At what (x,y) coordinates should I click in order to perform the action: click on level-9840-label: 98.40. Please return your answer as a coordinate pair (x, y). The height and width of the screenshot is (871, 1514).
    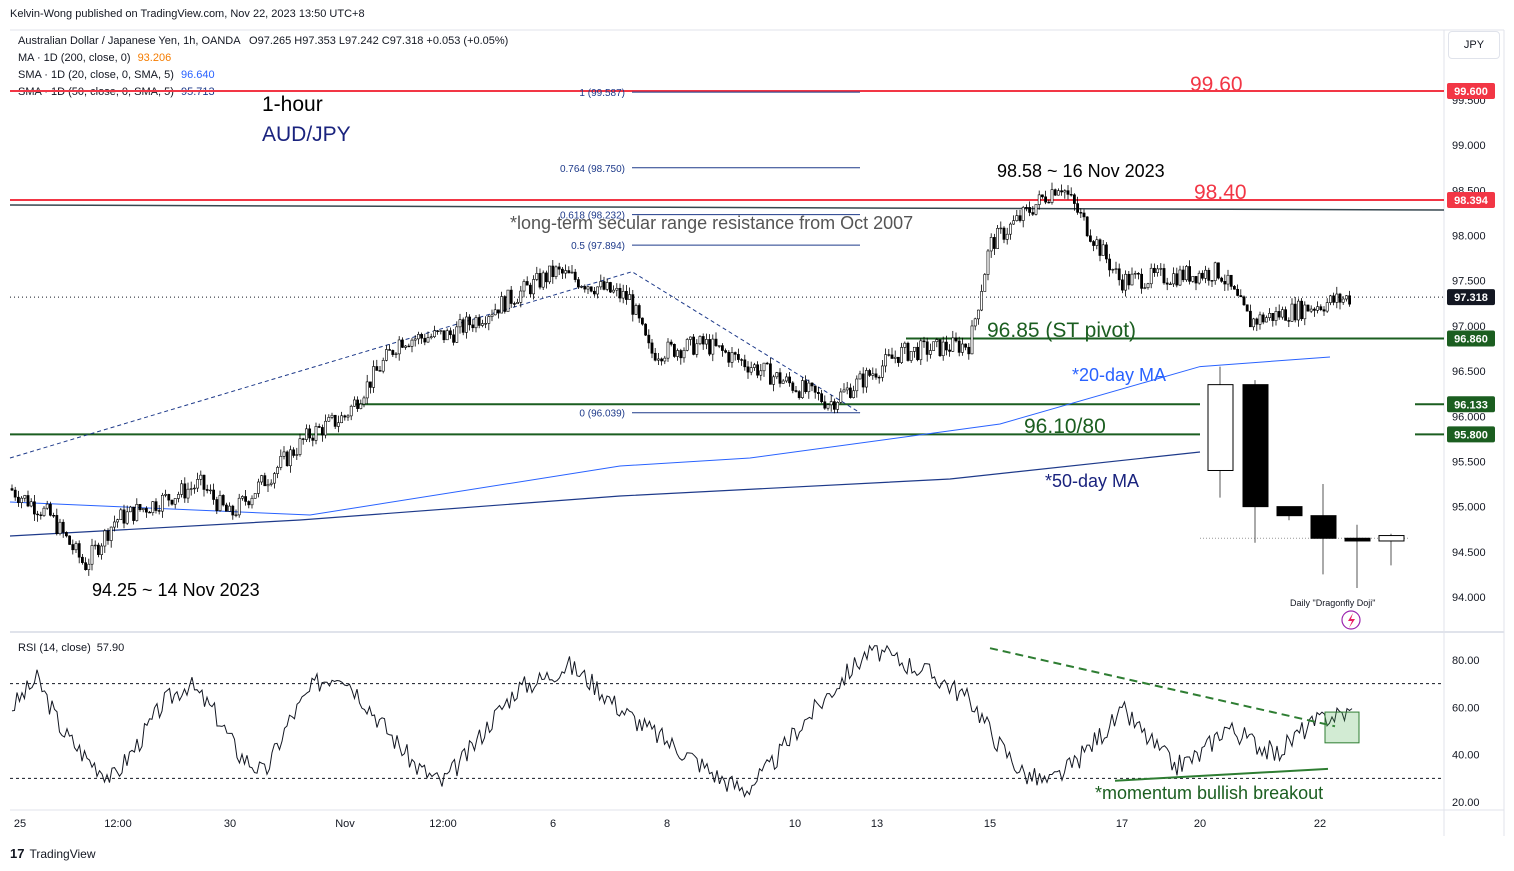
    Looking at the image, I should click on (1220, 192).